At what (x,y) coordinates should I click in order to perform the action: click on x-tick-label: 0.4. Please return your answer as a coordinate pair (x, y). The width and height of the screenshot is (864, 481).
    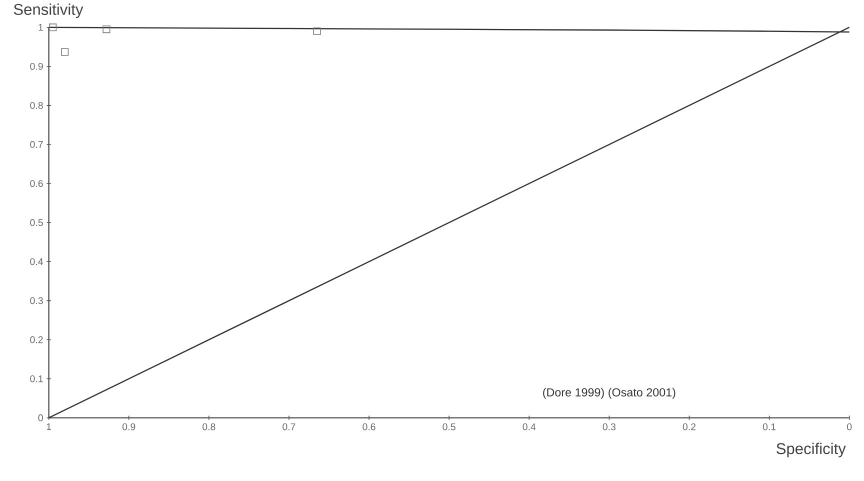
    Looking at the image, I should click on (529, 426).